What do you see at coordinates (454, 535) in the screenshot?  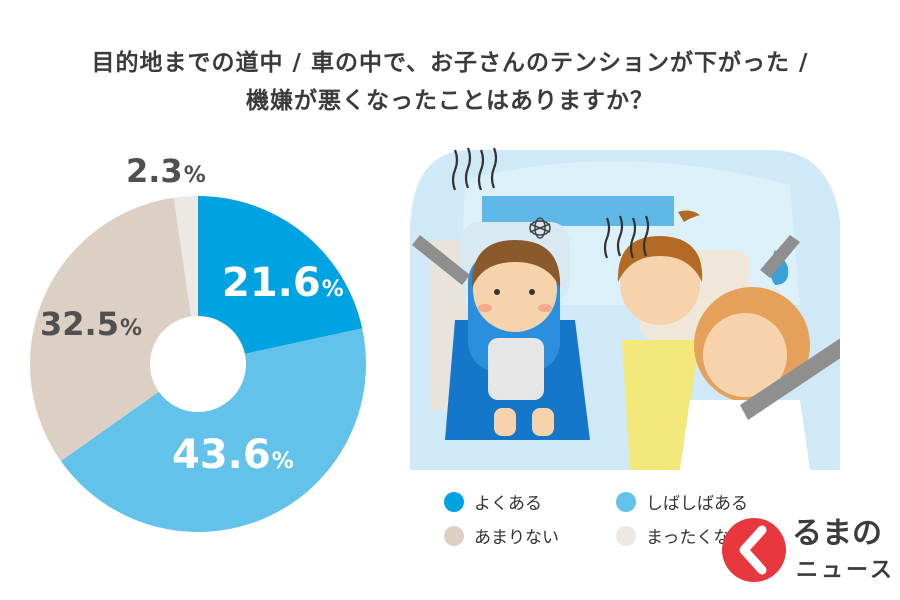 I see `legend-swatch-rarely` at bounding box center [454, 535].